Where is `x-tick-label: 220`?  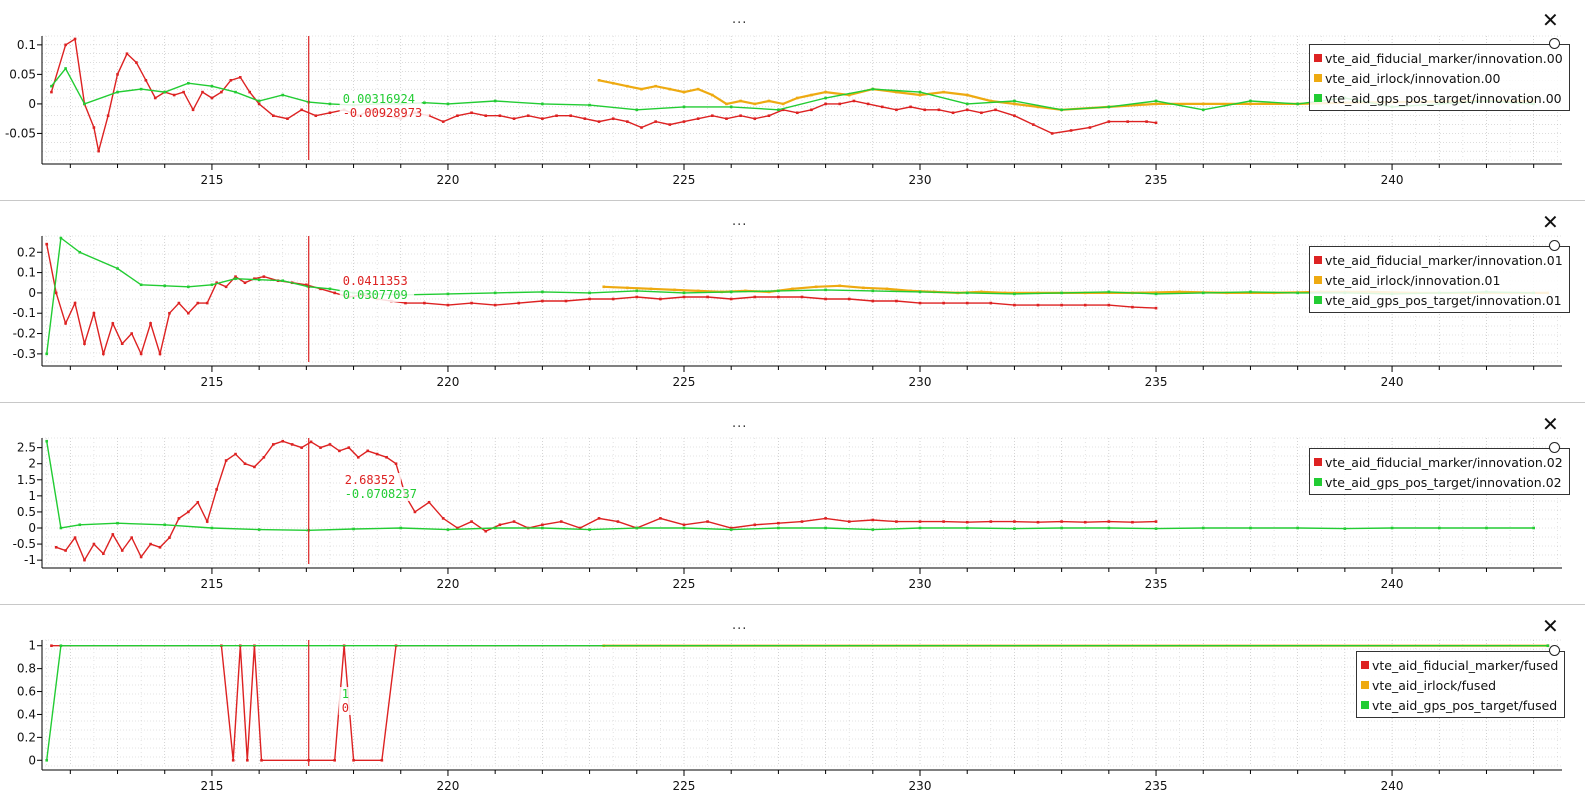
x-tick-label: 220 is located at coordinates (448, 786).